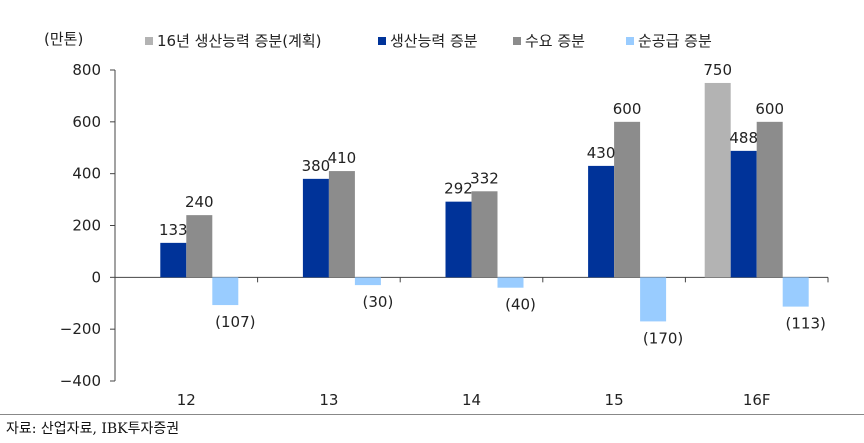 The image size is (864, 443). What do you see at coordinates (63, 39) in the screenshot?
I see `y-axis-unit-label: (만톤)` at bounding box center [63, 39].